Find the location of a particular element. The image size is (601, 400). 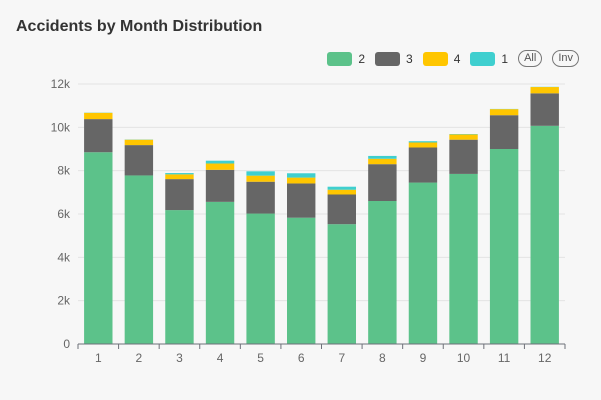

x-tick-label: 7 is located at coordinates (341, 358).